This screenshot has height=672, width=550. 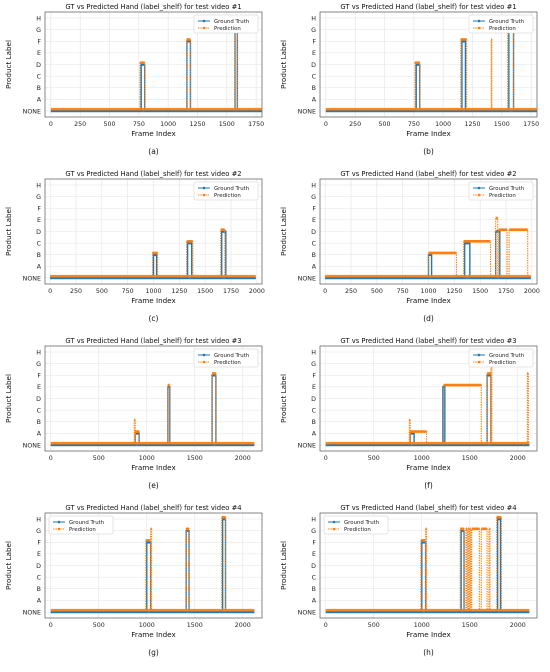 I want to click on x-axis-label: Frame Index, so click(x=428, y=300).